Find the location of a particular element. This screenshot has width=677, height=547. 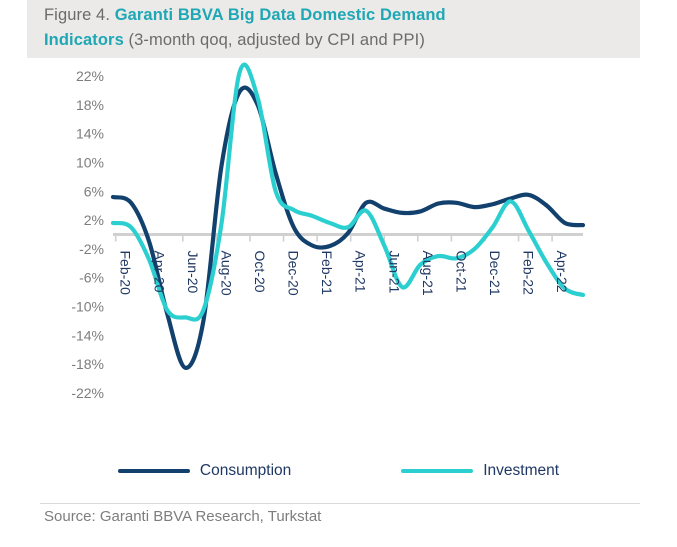

source-divider is located at coordinates (340, 503).